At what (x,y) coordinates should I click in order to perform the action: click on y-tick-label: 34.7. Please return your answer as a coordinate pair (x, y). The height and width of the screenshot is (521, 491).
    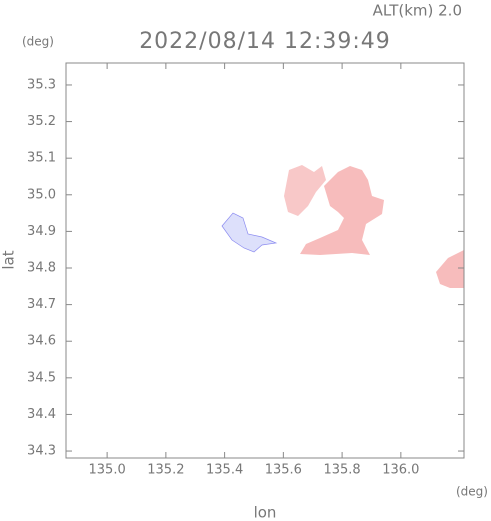
    Looking at the image, I should click on (41, 304).